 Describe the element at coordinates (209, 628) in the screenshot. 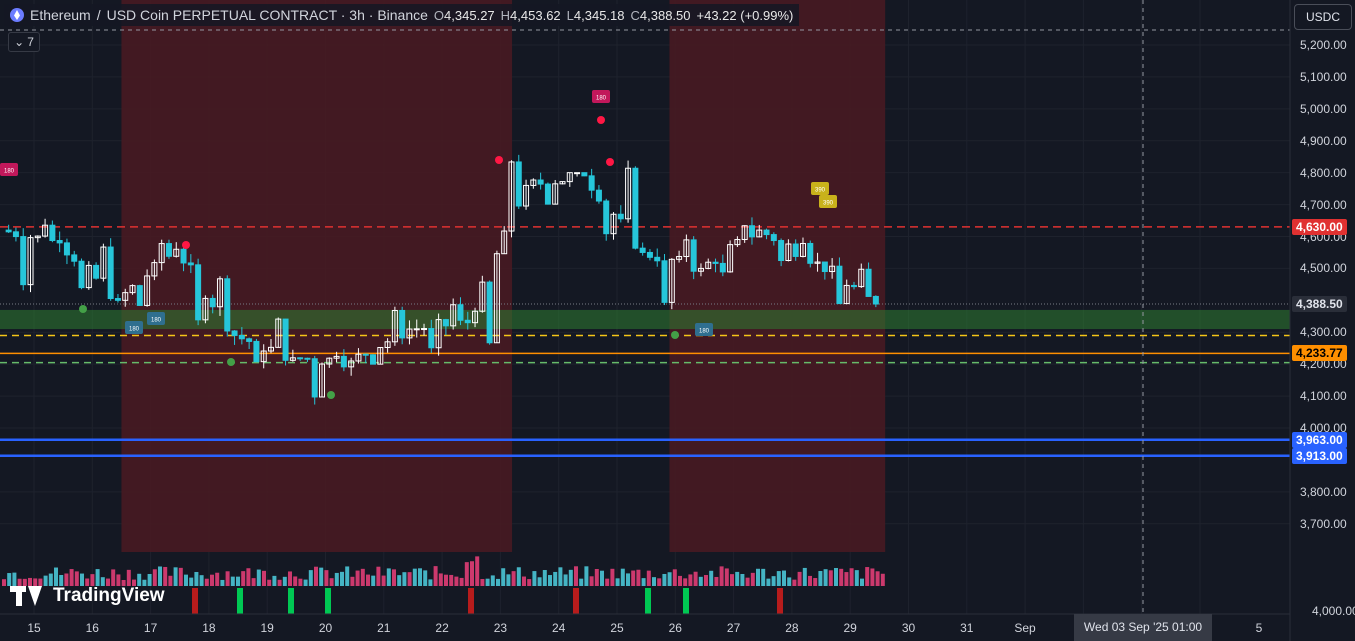

I see `time-tick-label: 18` at that location.